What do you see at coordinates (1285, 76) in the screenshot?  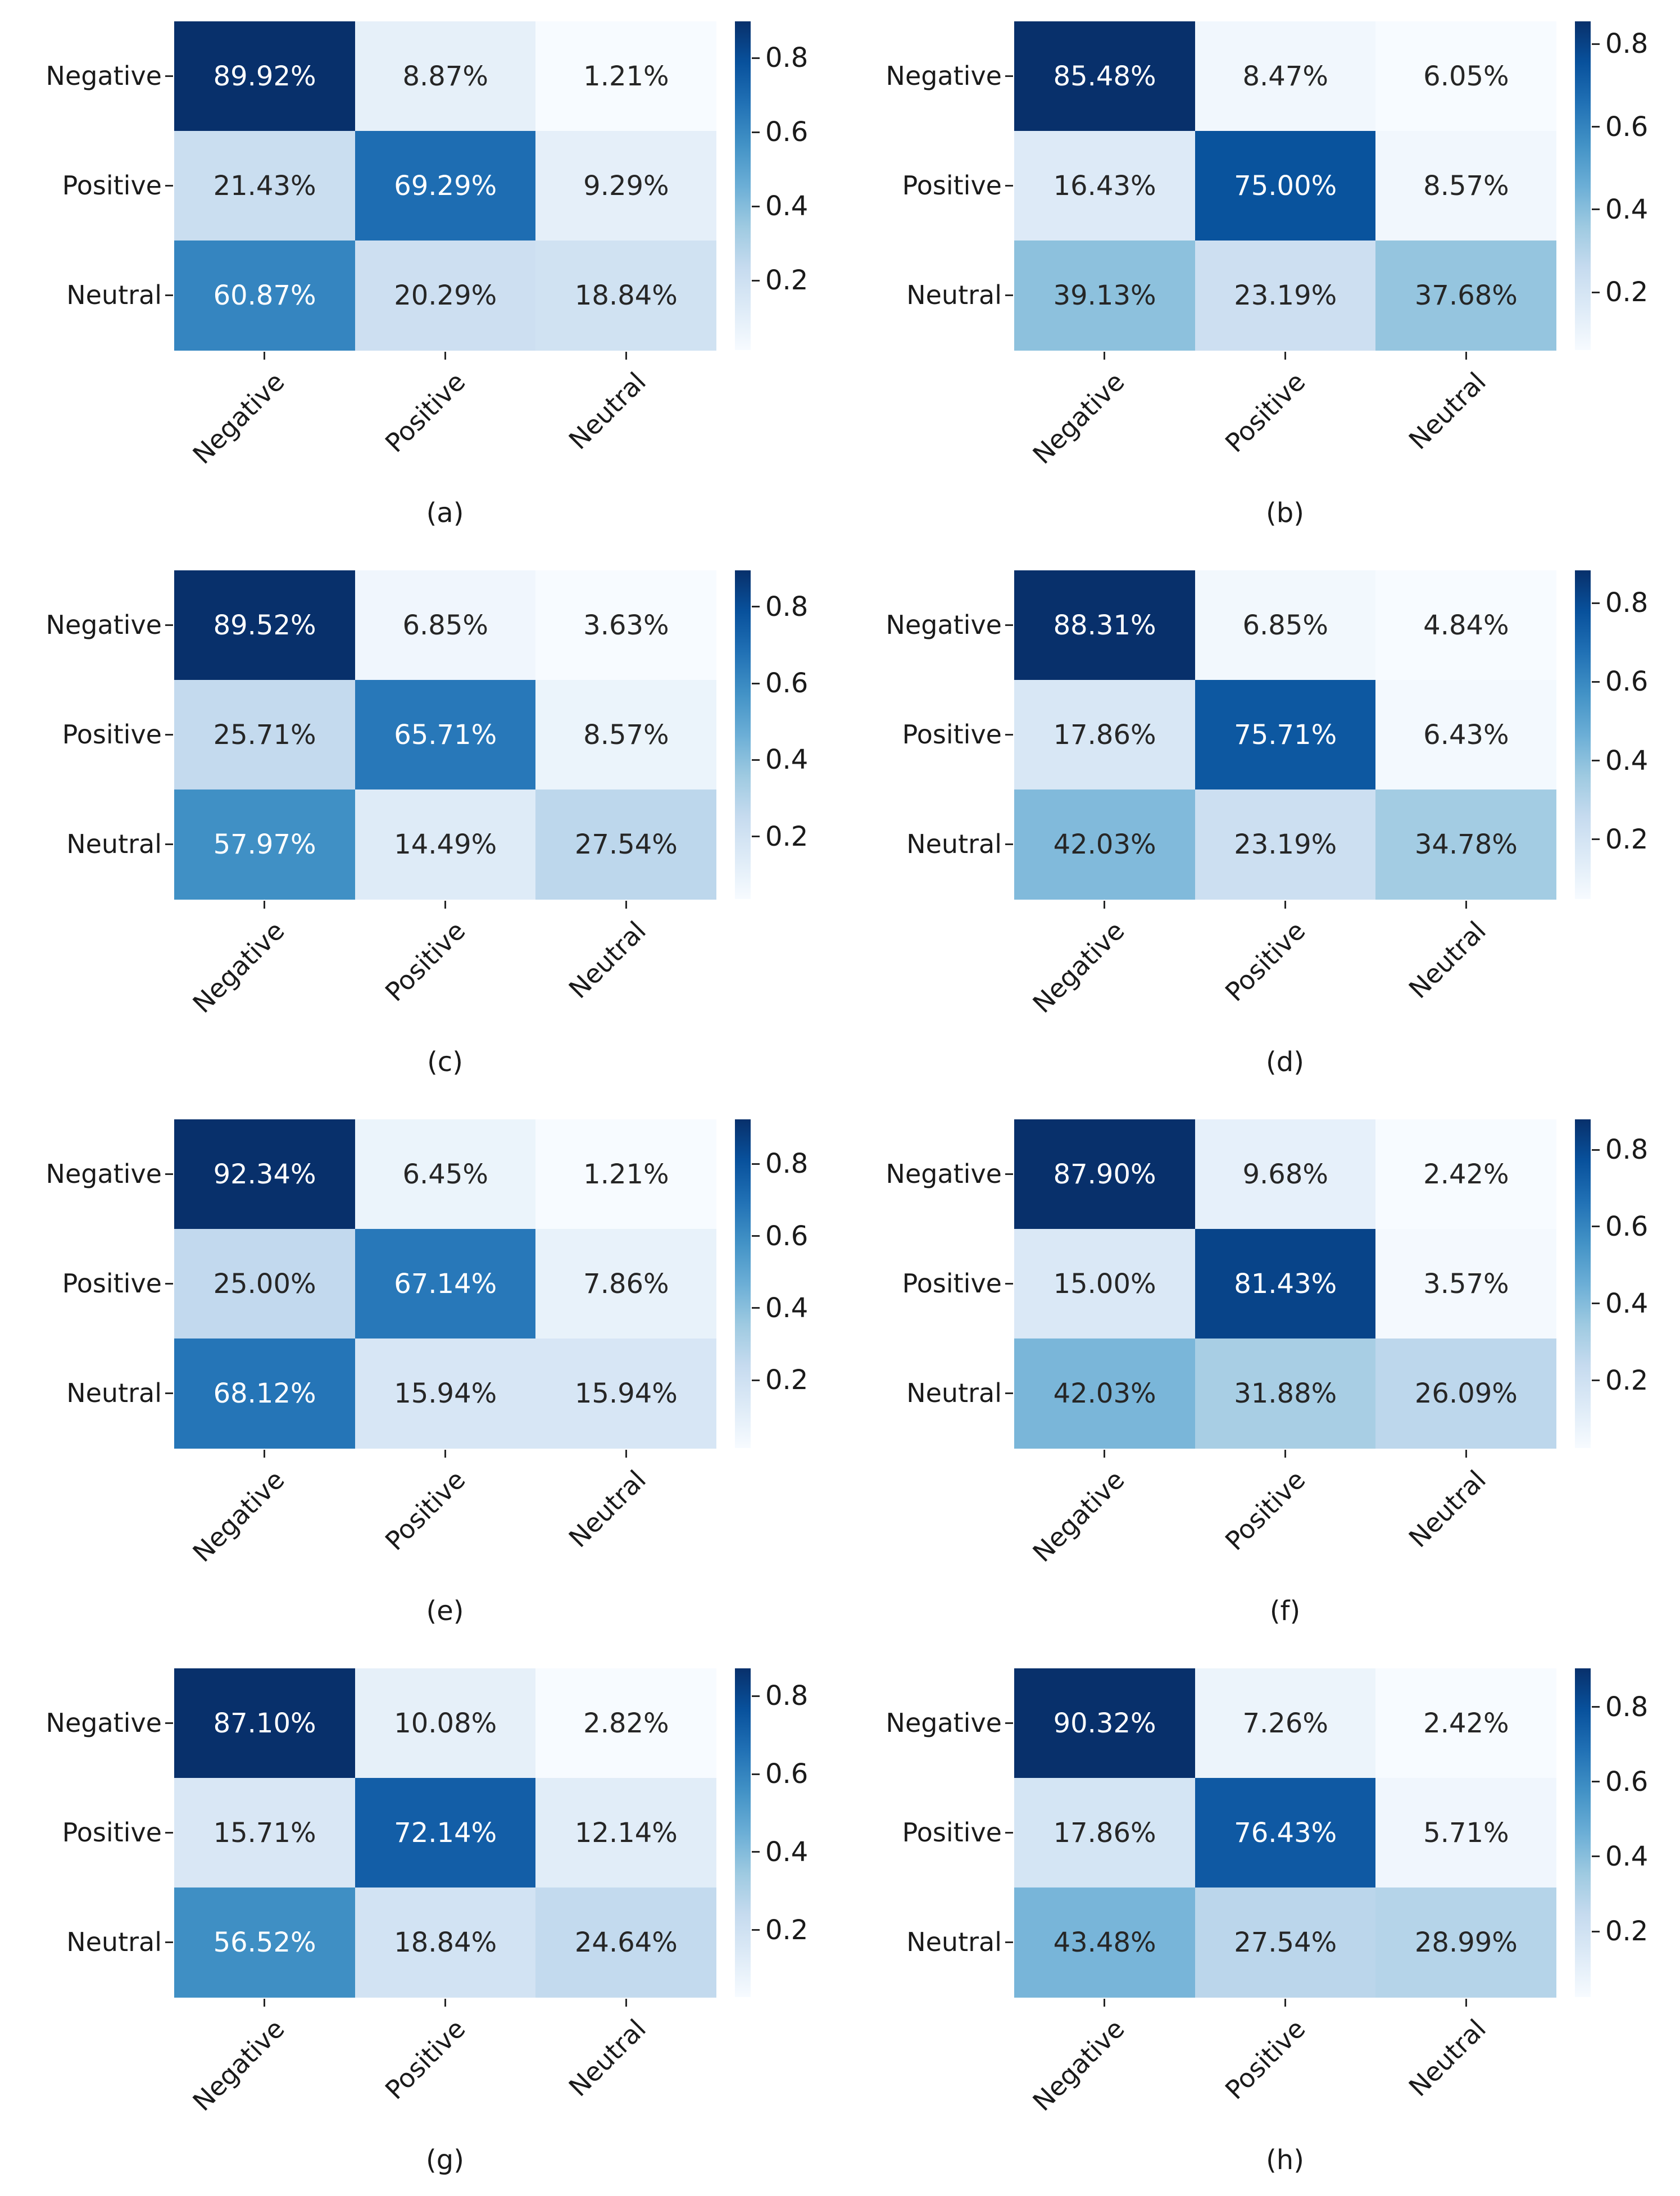 I see `cell-value: 8.47%` at bounding box center [1285, 76].